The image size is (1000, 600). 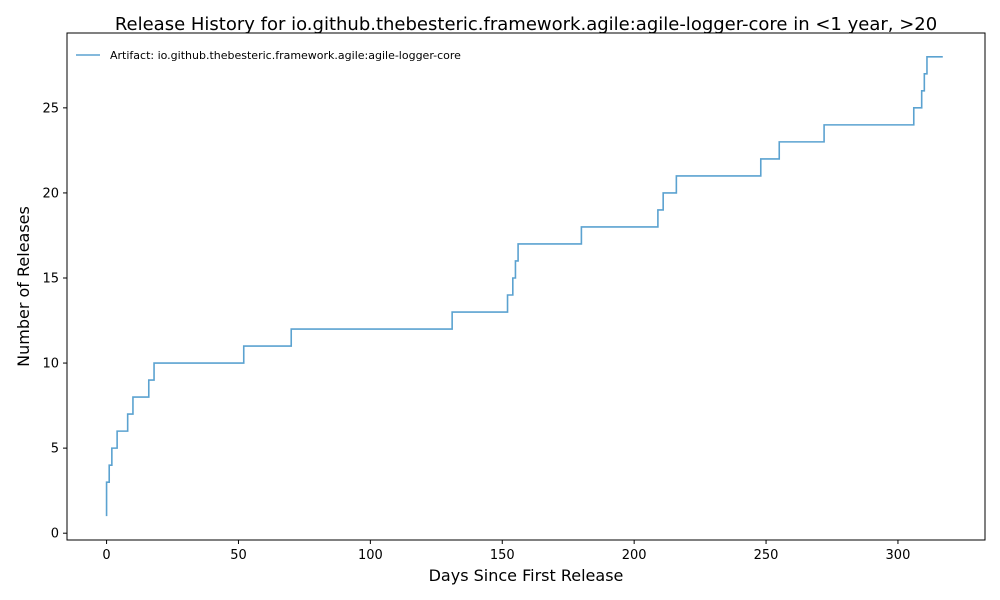 I want to click on x-axis-ticks: 0 50 100 150 200 250 300, so click(x=506, y=551).